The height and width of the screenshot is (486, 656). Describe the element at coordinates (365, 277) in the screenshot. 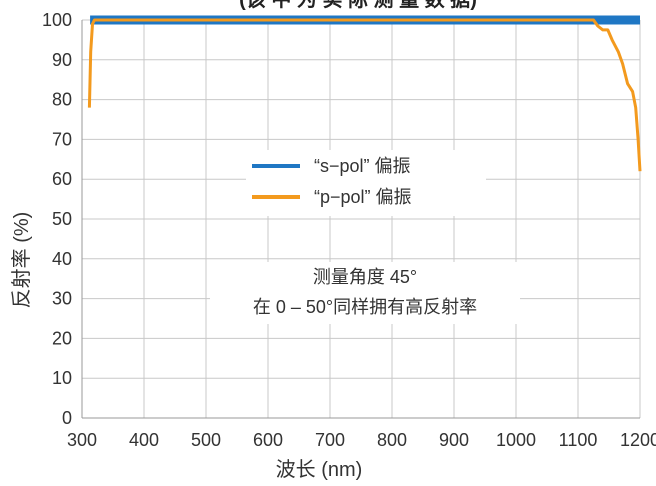

I see `annotation-line: 测量角度 45°` at that location.